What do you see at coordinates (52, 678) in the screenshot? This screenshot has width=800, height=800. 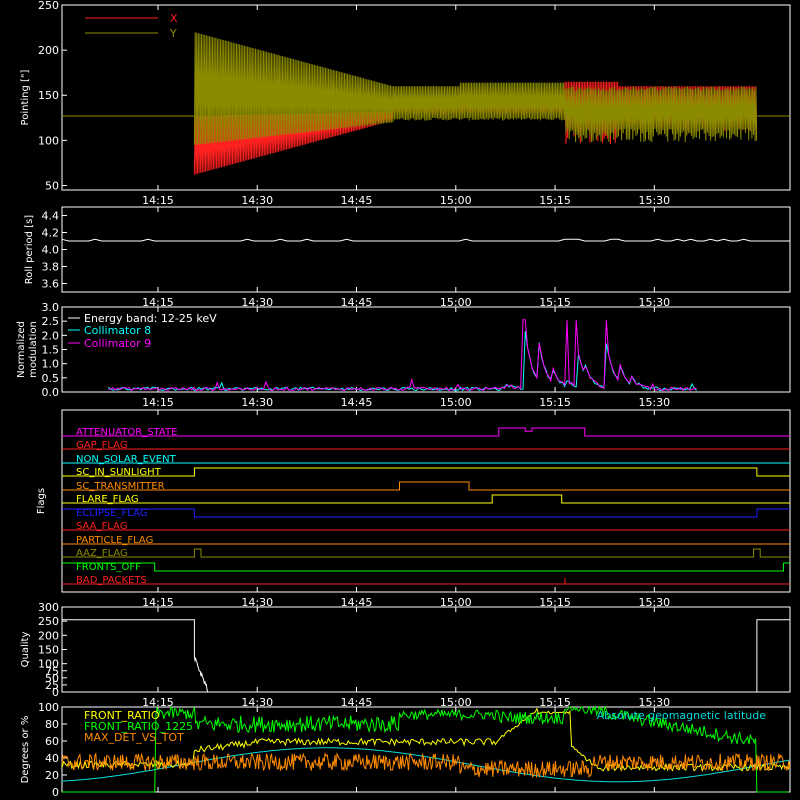 I see `quality-y-tick-label: 50` at bounding box center [52, 678].